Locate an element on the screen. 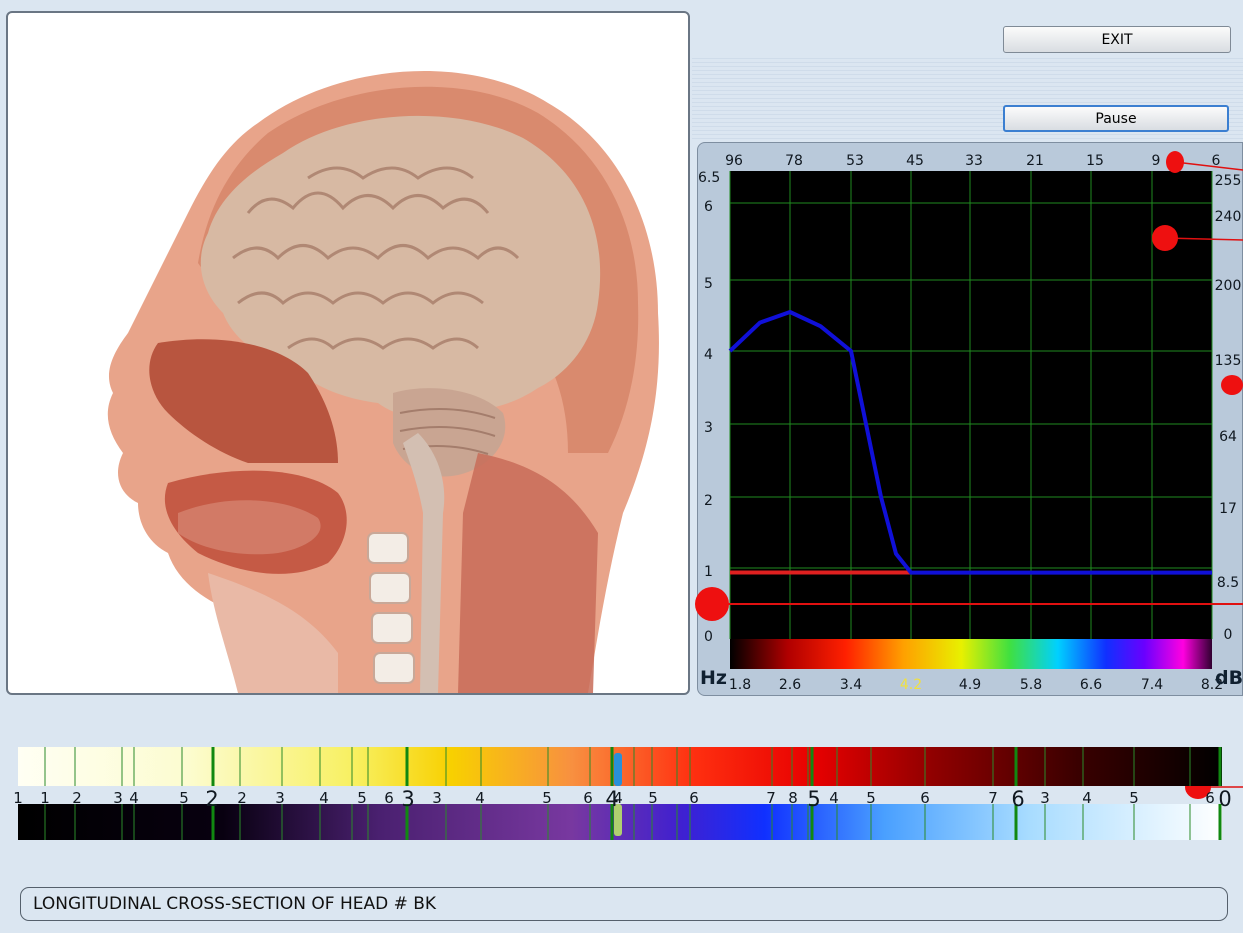  scale-label: 8 is located at coordinates (793, 798).